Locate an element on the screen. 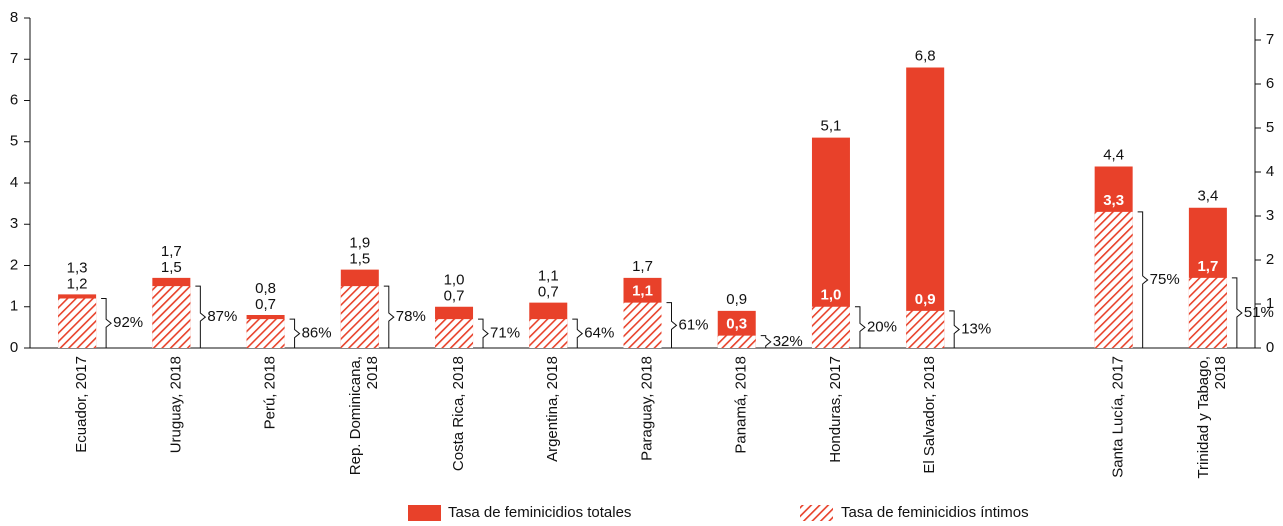 The image size is (1283, 526). bar-total is located at coordinates (925, 207).